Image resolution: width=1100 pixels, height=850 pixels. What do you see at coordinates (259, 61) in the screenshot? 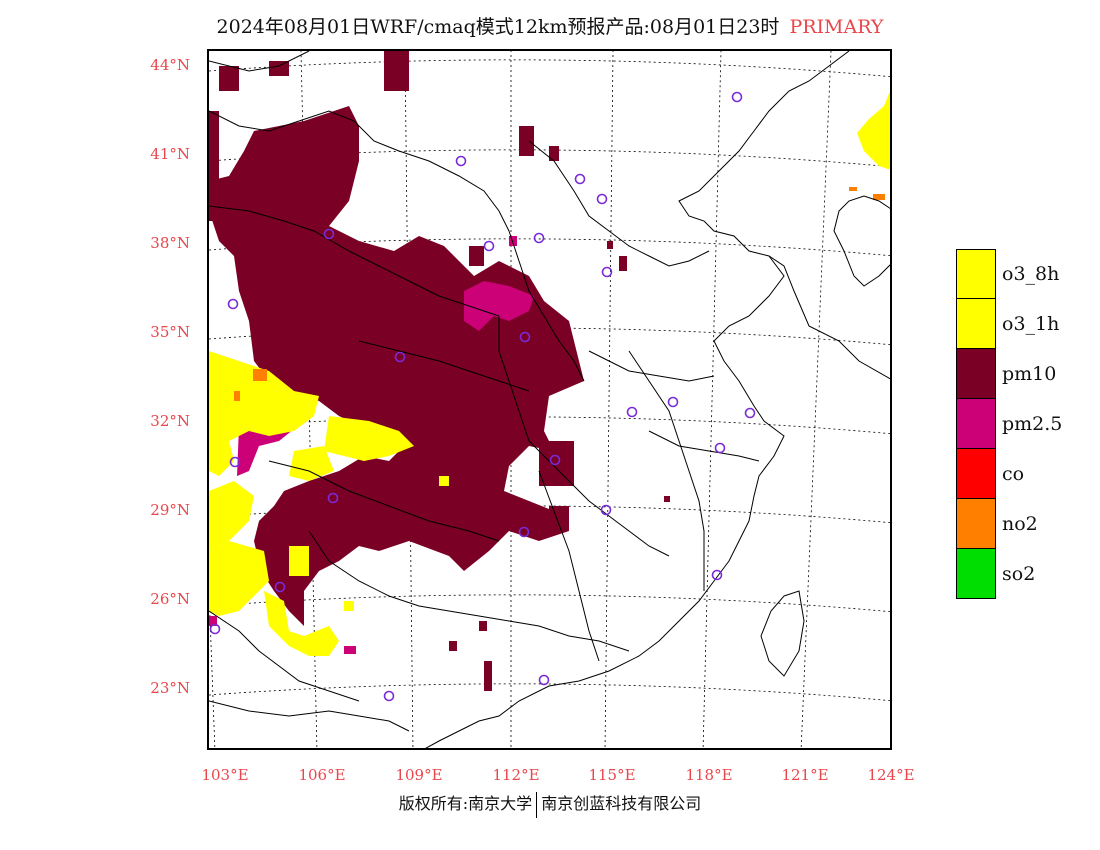
I see `mongolia-border` at bounding box center [259, 61].